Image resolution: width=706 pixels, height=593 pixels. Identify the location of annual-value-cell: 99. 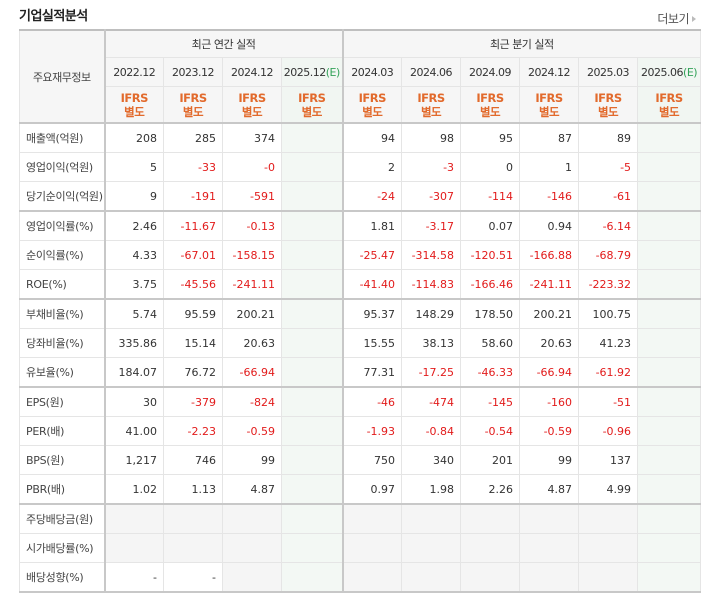
(252, 460).